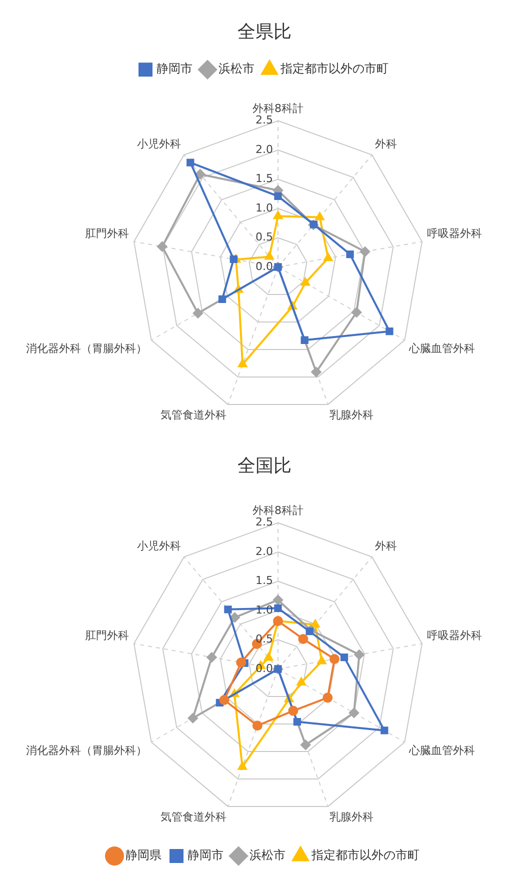 This screenshot has width=529, height=889. I want to click on y-tick-label: 0.0, so click(264, 266).